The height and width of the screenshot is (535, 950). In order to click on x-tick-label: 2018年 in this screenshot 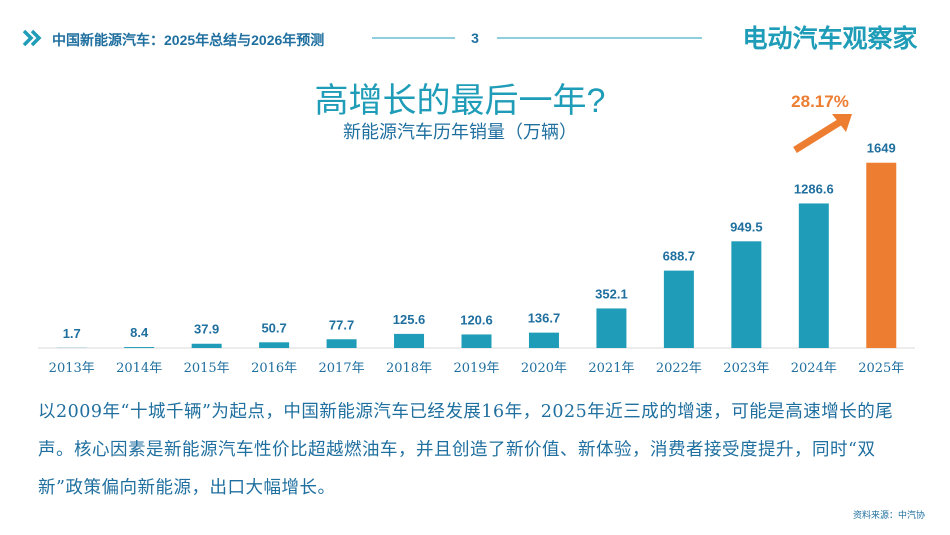, I will do `click(409, 368)`.